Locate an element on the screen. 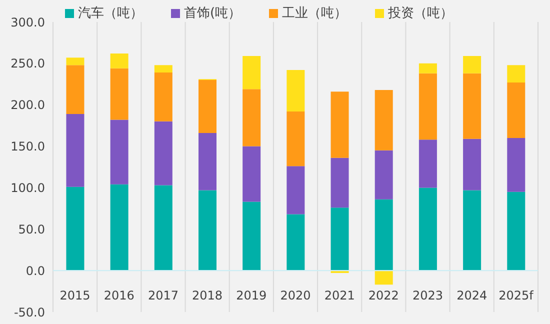 This screenshot has height=324, width=550. x-tick-label: 2019 is located at coordinates (251, 295).